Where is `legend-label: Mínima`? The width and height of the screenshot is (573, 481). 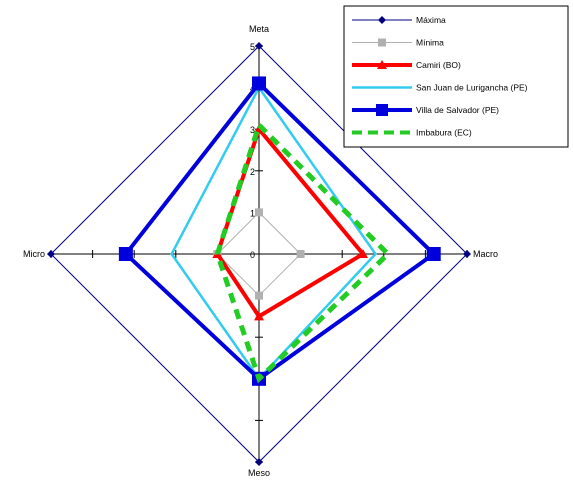
legend-label: Mínima is located at coordinates (430, 43).